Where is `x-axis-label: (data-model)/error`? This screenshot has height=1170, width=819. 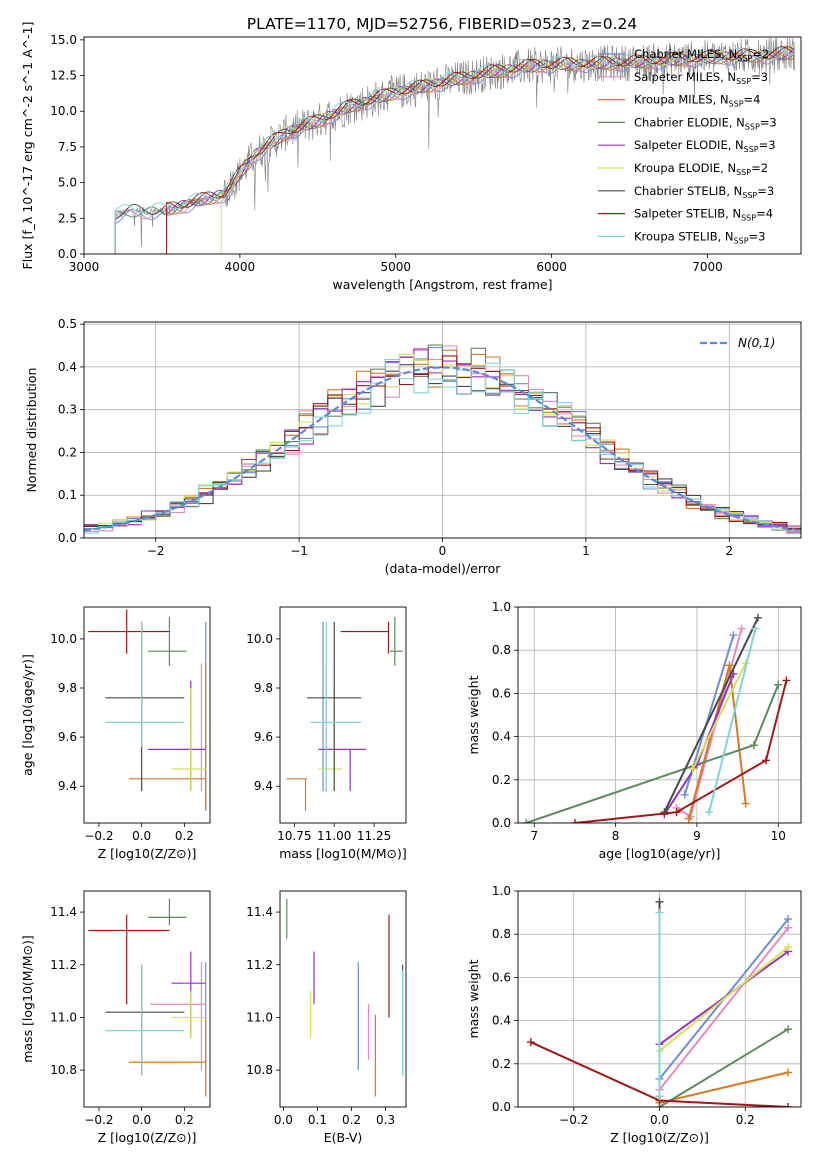
x-axis-label: (data-model)/error is located at coordinates (443, 568).